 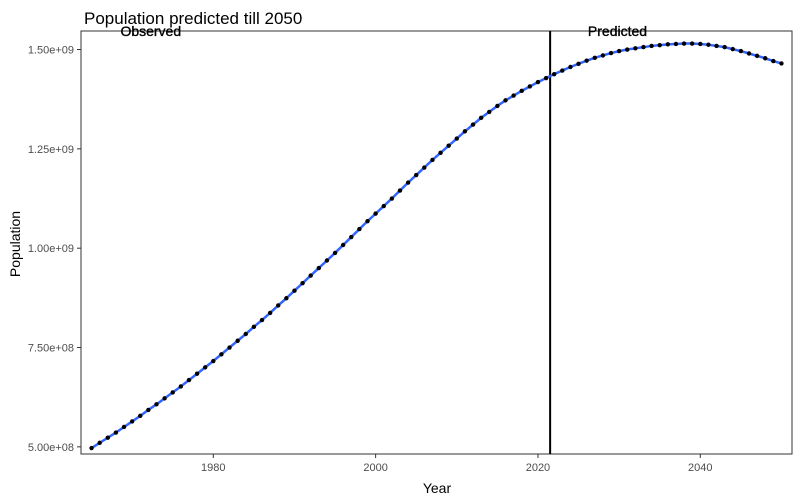 What do you see at coordinates (51, 349) in the screenshot?
I see `y-tick-label: 7.50e+08` at bounding box center [51, 349].